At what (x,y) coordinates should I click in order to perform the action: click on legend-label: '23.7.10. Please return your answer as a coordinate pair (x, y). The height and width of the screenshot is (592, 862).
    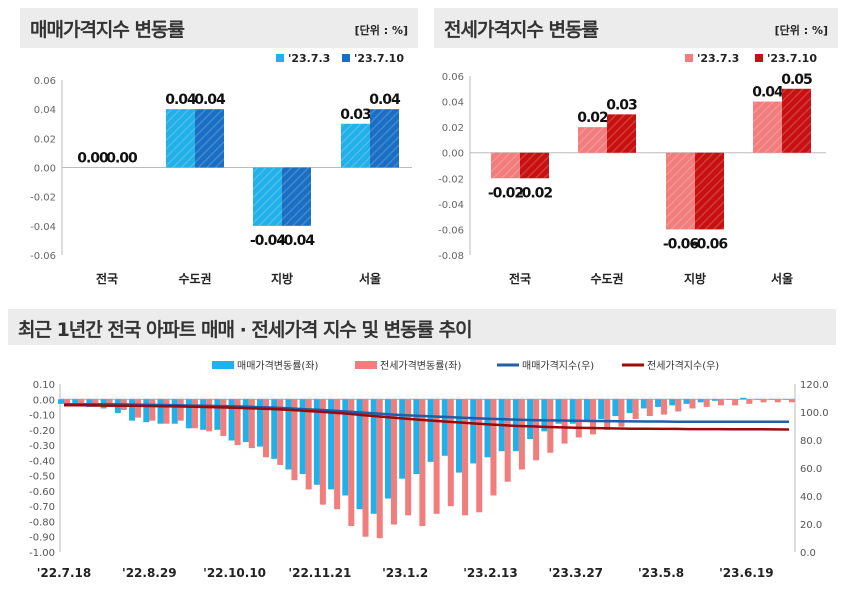
    Looking at the image, I should click on (792, 58).